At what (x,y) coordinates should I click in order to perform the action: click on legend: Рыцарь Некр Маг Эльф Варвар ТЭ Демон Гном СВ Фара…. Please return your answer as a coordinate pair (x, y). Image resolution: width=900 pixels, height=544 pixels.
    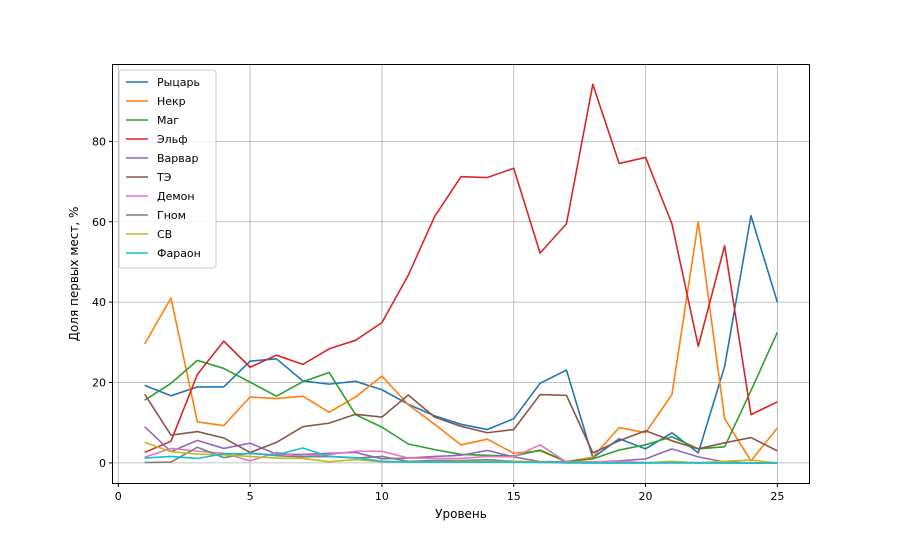
    Looking at the image, I should click on (167, 169).